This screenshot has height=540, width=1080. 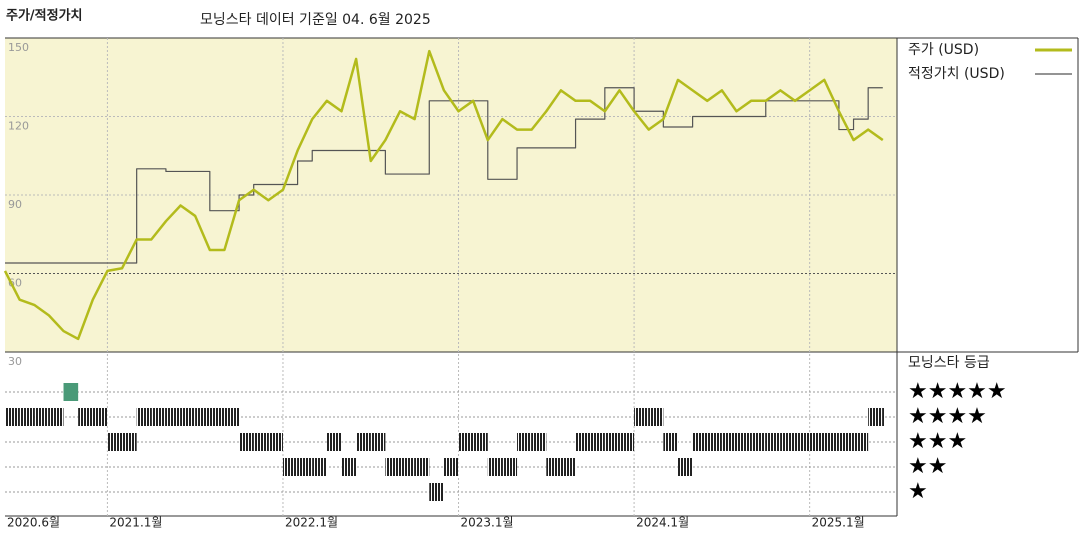 I want to click on y-tick-label: 30, so click(x=15, y=361).